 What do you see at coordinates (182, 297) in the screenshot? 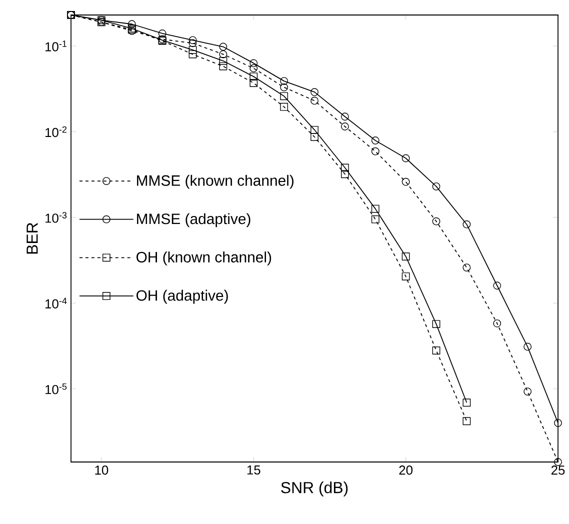
I see `legend-label: OH (adaptive)` at bounding box center [182, 297].